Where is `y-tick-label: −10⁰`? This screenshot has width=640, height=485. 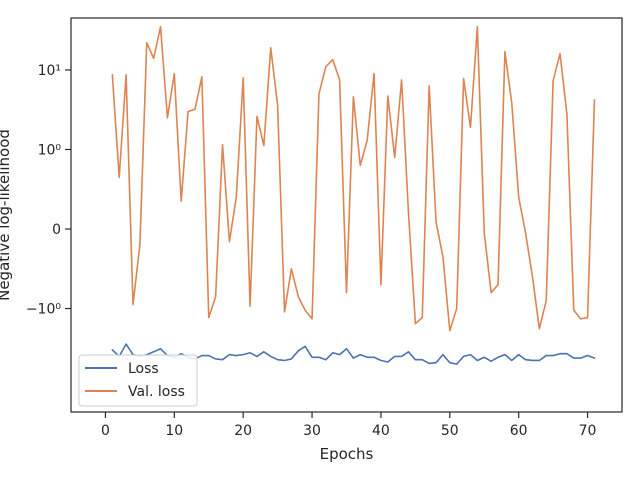
y-tick-label: −10⁰ is located at coordinates (44, 310).